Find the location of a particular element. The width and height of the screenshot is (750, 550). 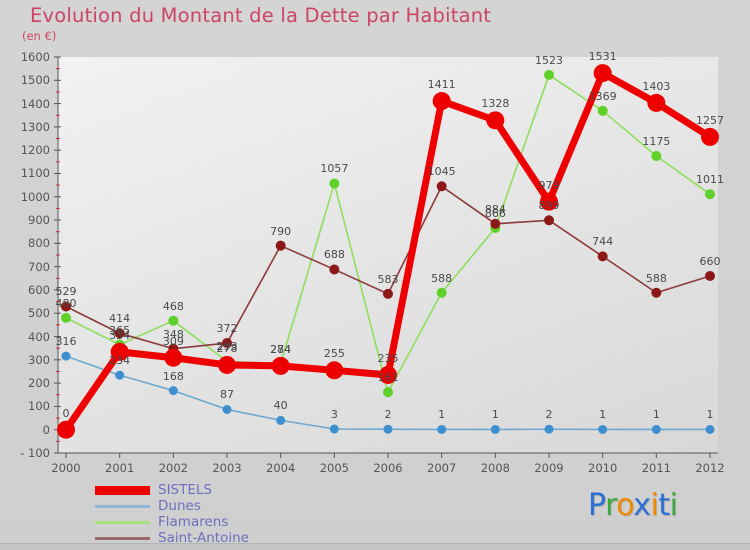

x-tick-label: 2000 is located at coordinates (66, 468).